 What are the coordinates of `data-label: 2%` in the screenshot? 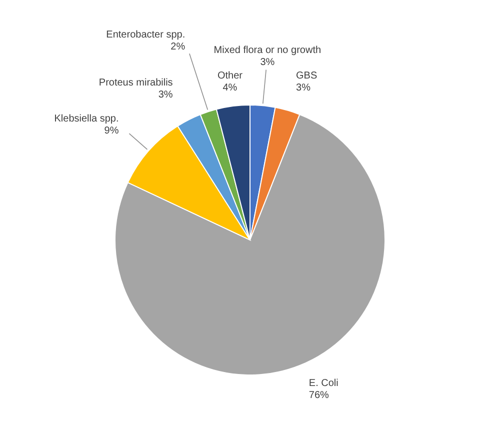 It's located at (178, 46).